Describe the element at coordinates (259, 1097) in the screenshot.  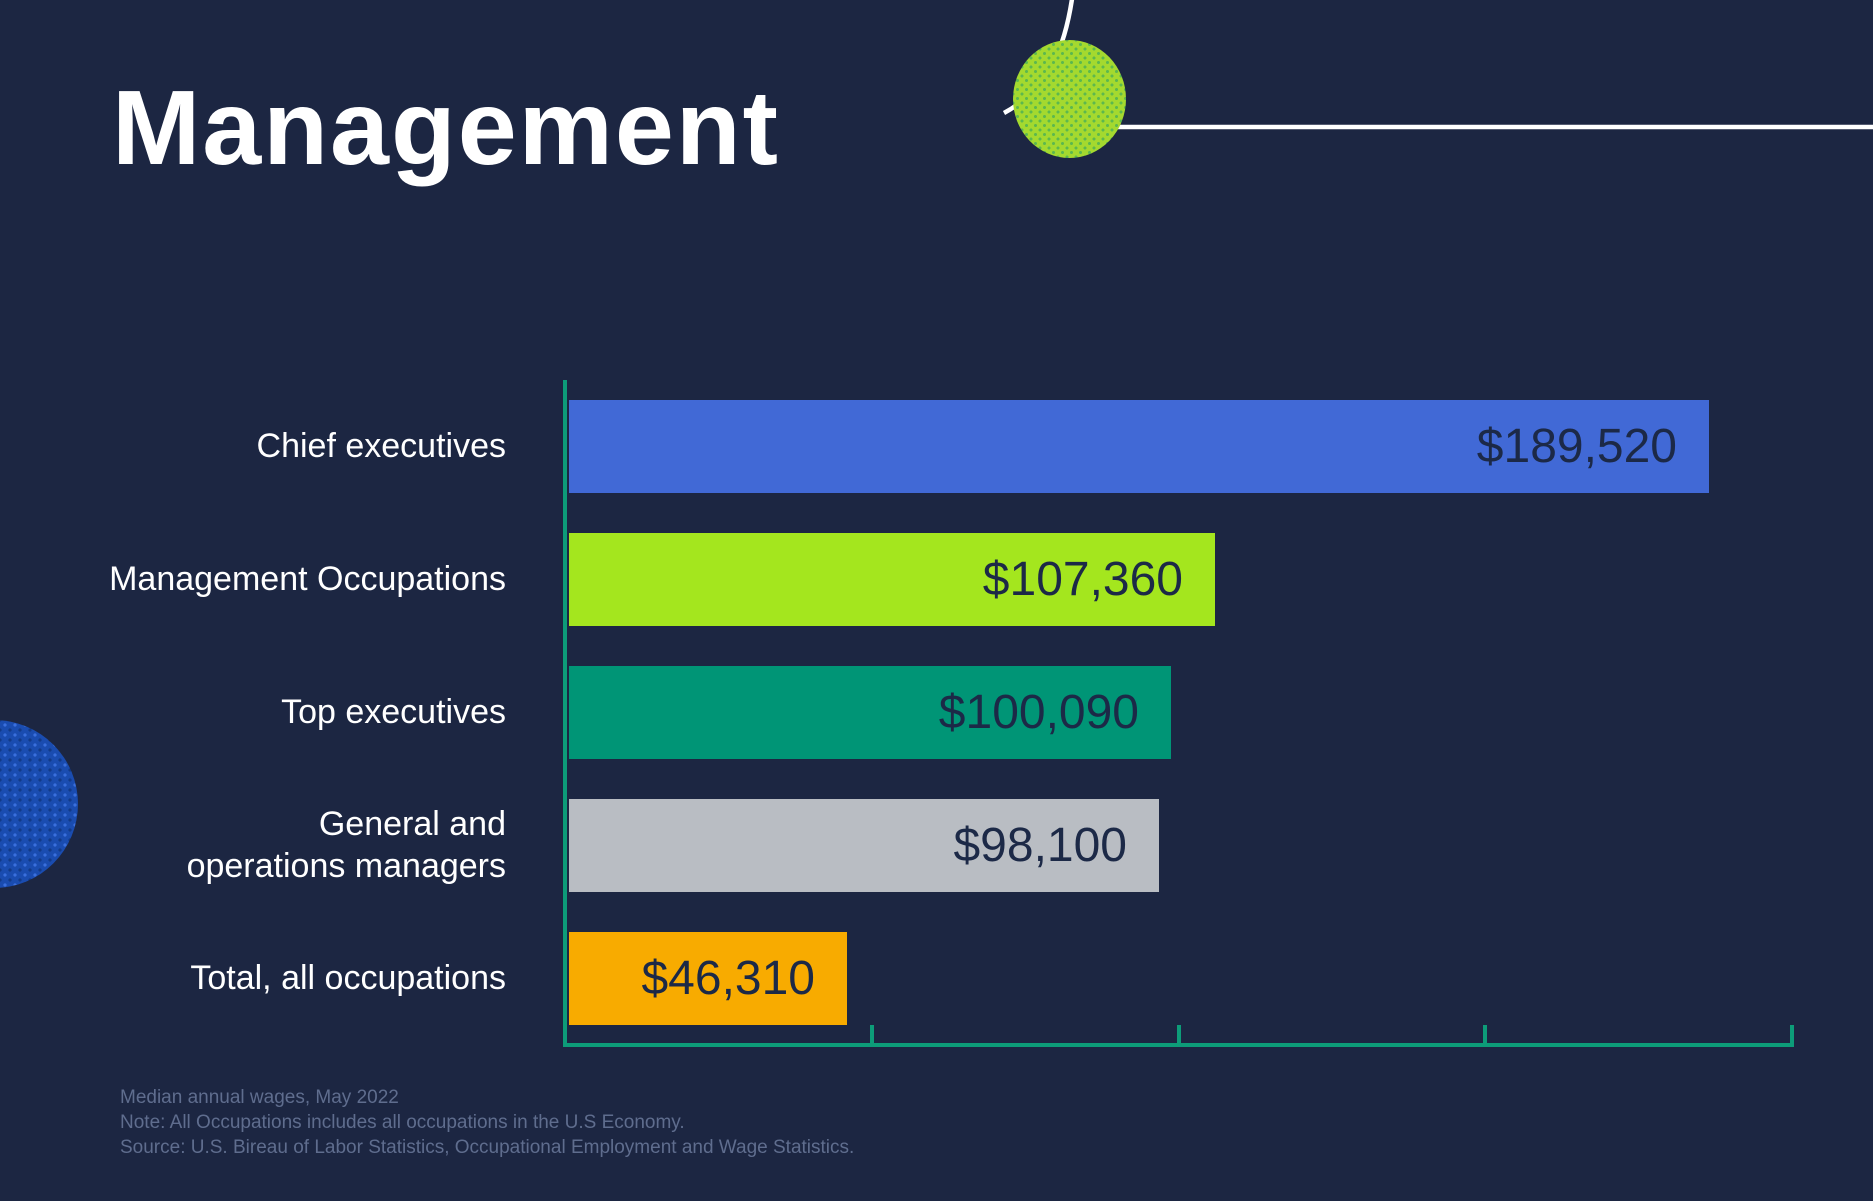
I see `note-wages-date: Median annual wages, May 2022` at that location.